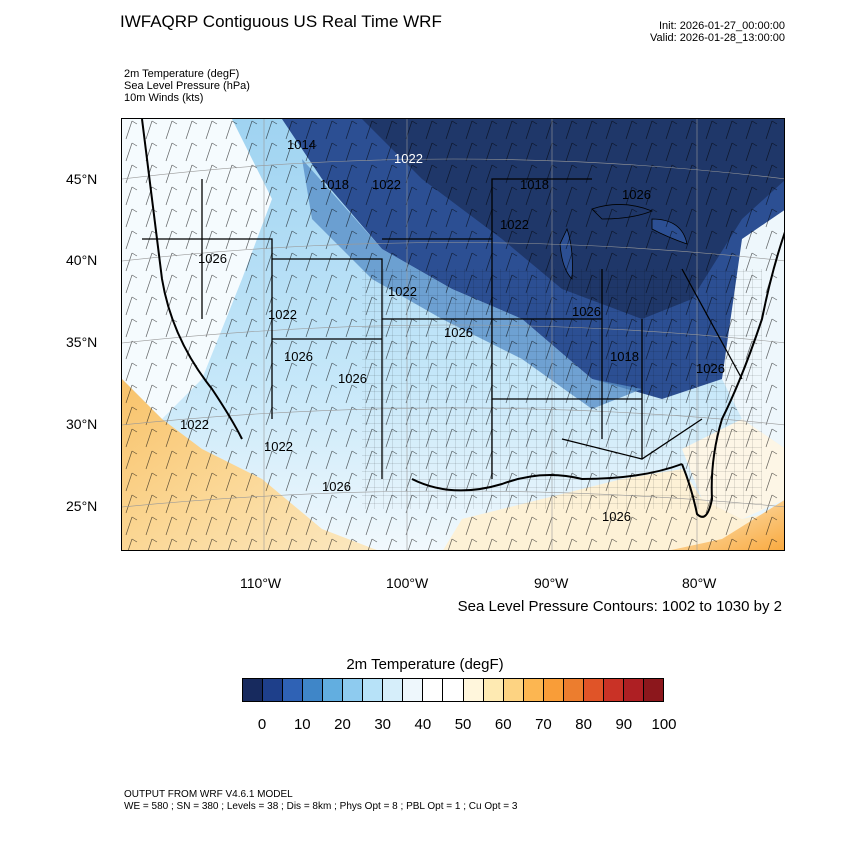 The image size is (850, 850). I want to click on colorbar-tick-label: 100, so click(664, 724).